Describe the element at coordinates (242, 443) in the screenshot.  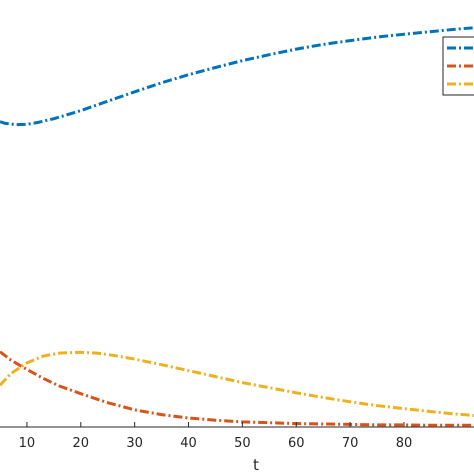
I see `x-tick-label: 50` at that location.